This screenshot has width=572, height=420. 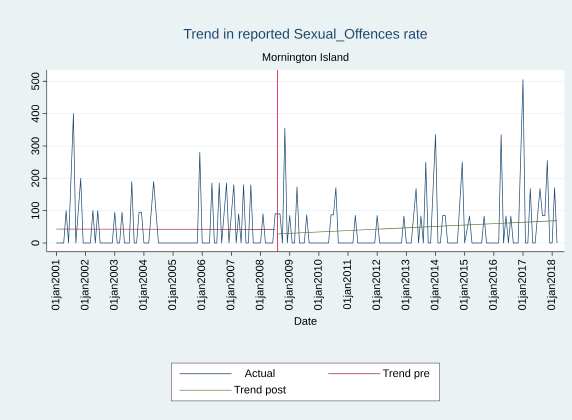 What do you see at coordinates (173, 285) in the screenshot?
I see `x-tick-label: 01jan2005` at bounding box center [173, 285].